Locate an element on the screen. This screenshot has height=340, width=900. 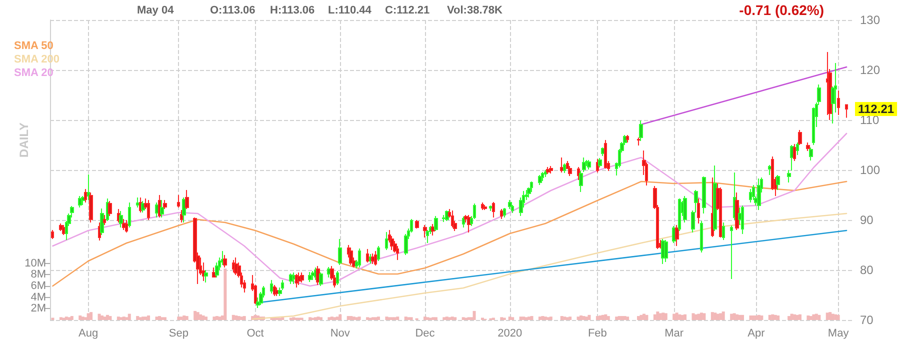
text: SMA 20 is located at coordinates (34, 73).